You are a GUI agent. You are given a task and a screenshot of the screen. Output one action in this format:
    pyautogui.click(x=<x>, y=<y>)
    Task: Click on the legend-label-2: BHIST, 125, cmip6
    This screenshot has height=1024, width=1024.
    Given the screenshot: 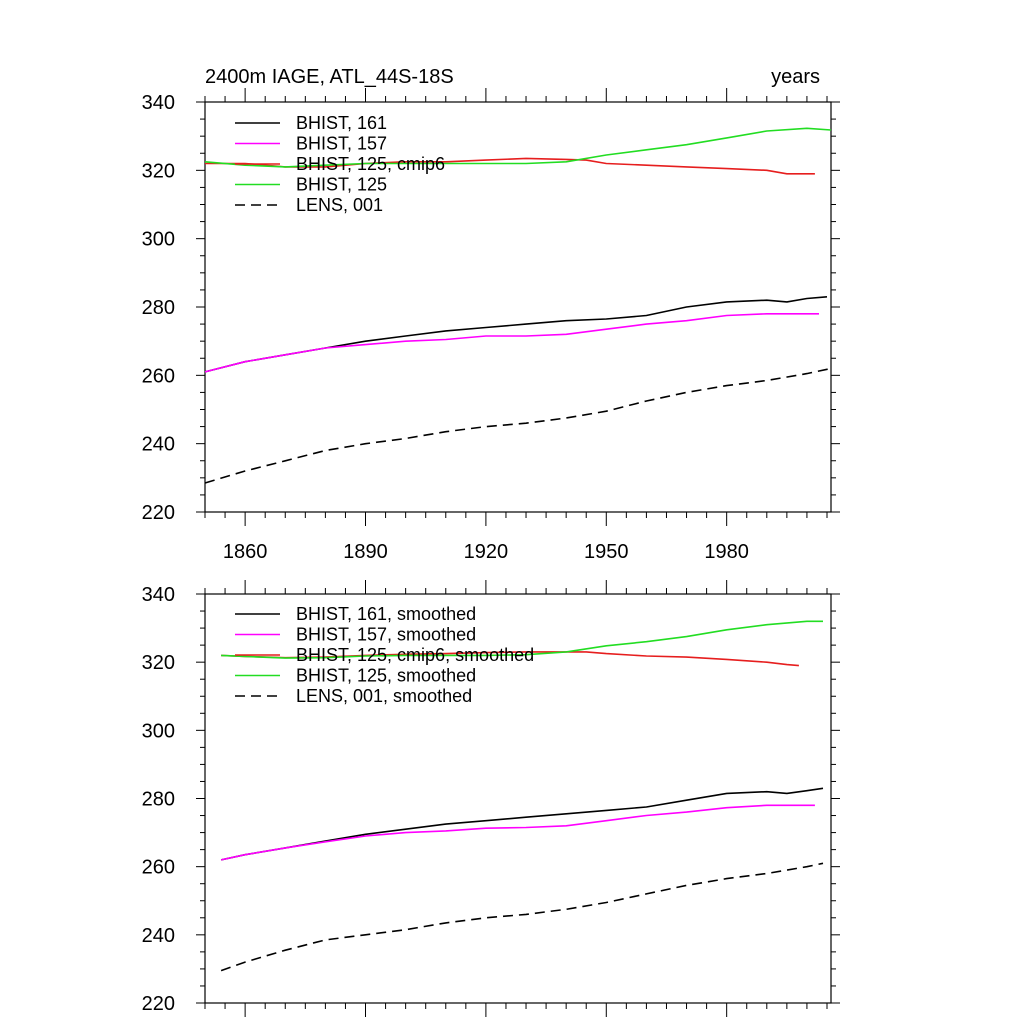 What is the action you would take?
    pyautogui.click(x=370, y=164)
    